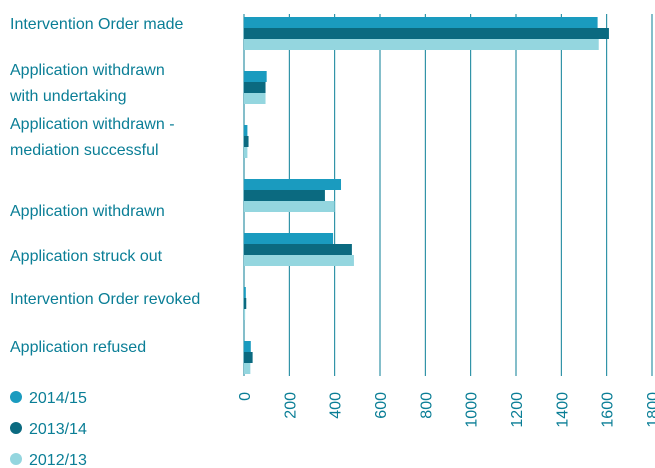 The height and width of the screenshot is (468, 655). Describe the element at coordinates (381, 405) in the screenshot. I see `x-tick-label: 600` at that location.